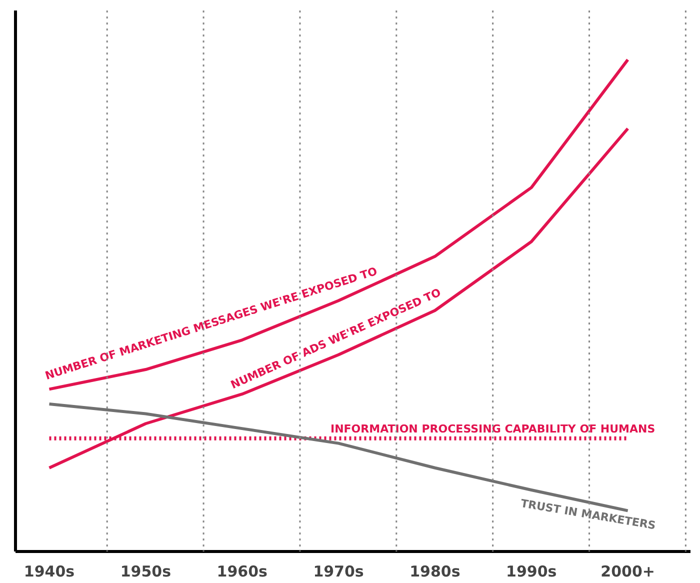  Describe the element at coordinates (338, 571) in the screenshot. I see `x-tick-label: 1970s` at that location.